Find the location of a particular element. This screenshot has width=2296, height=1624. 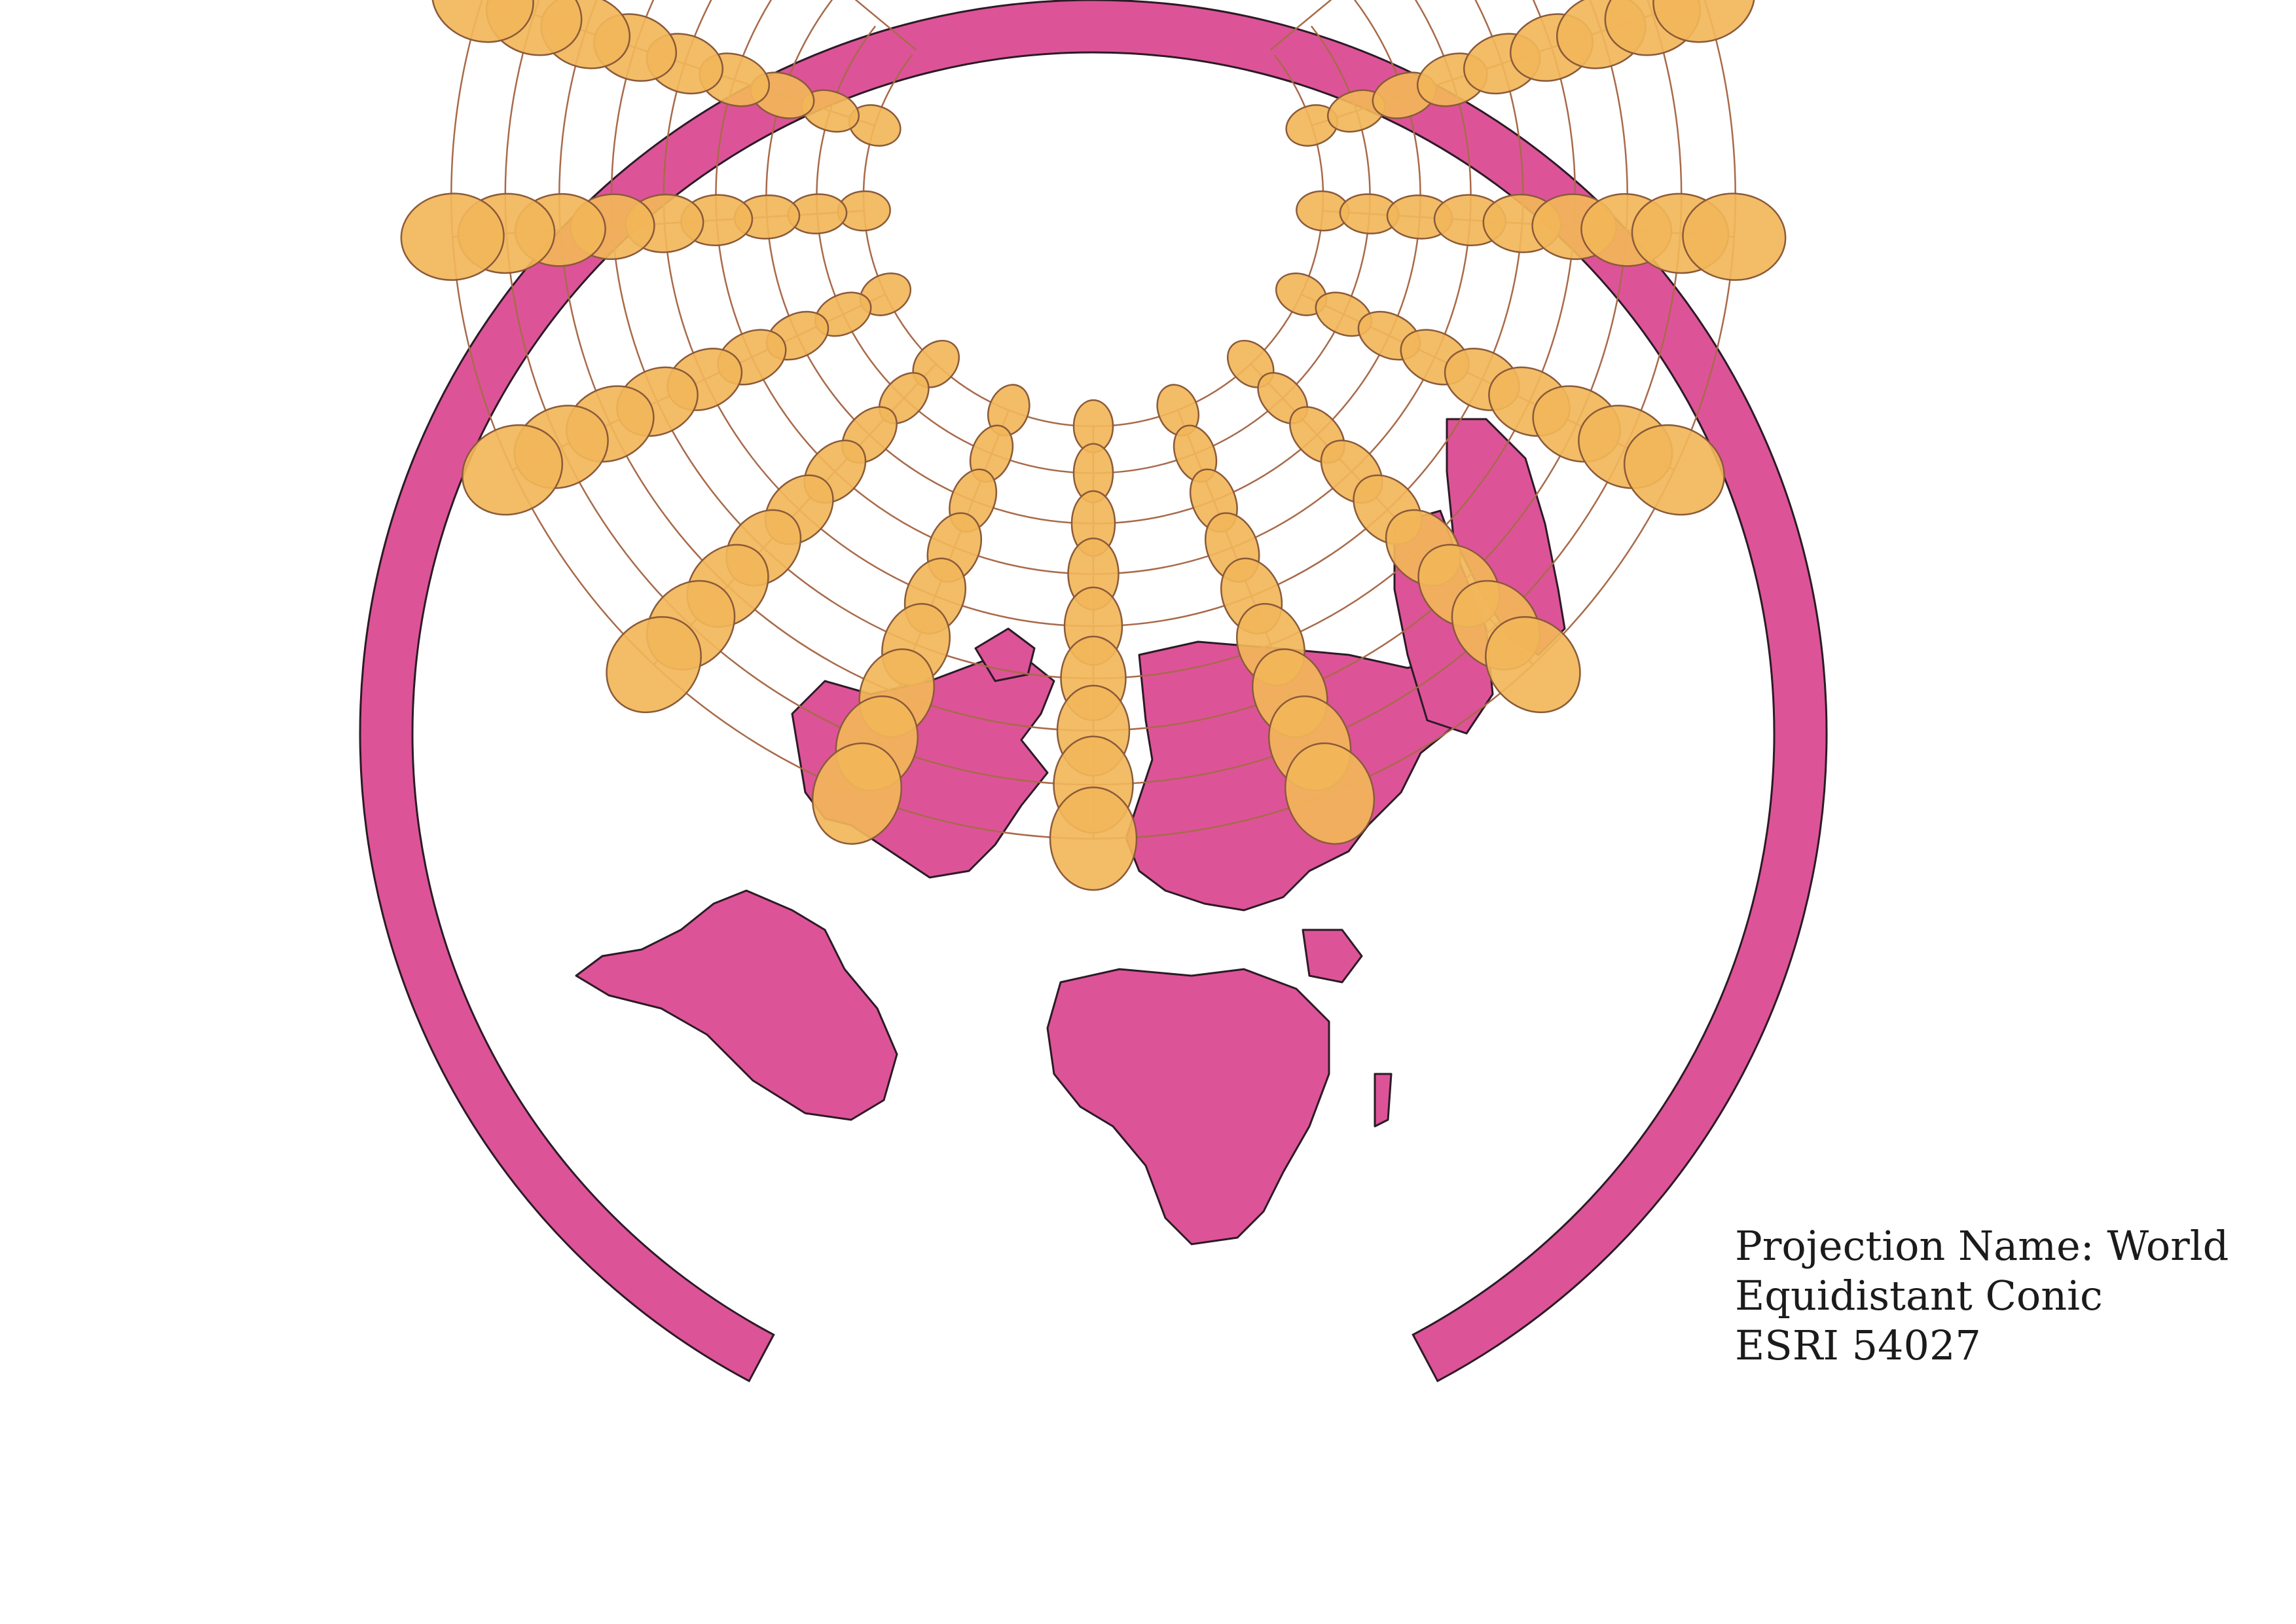

africa is located at coordinates (1188, 1107).